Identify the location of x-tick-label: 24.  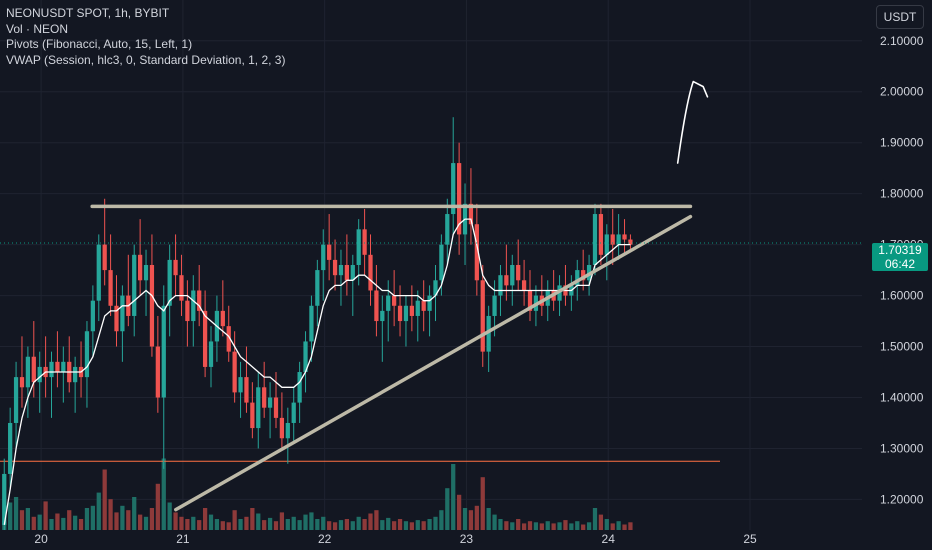
(609, 539).